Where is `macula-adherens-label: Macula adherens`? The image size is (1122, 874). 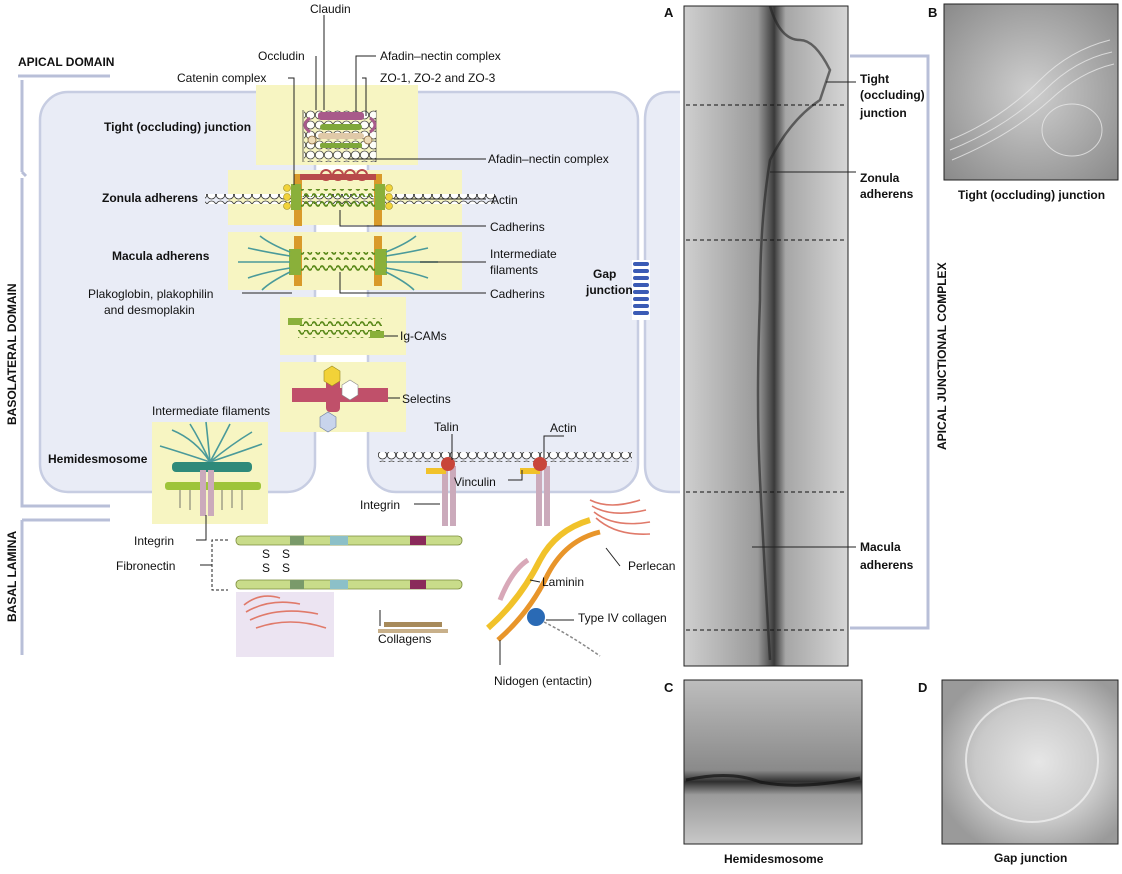
macula-adherens-label: Macula adherens is located at coordinates (161, 256).